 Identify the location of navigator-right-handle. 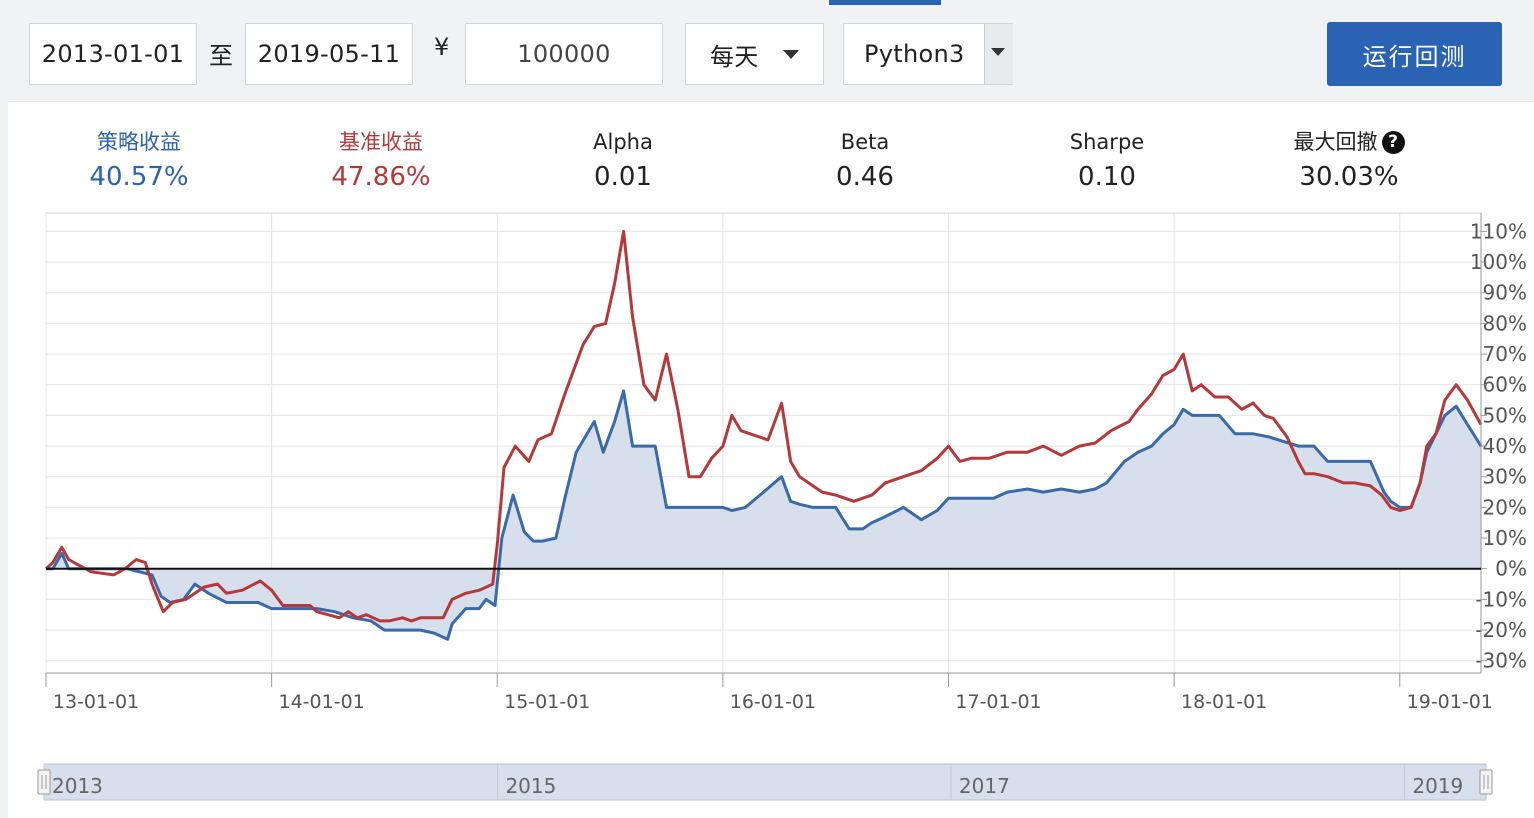
(1486, 782).